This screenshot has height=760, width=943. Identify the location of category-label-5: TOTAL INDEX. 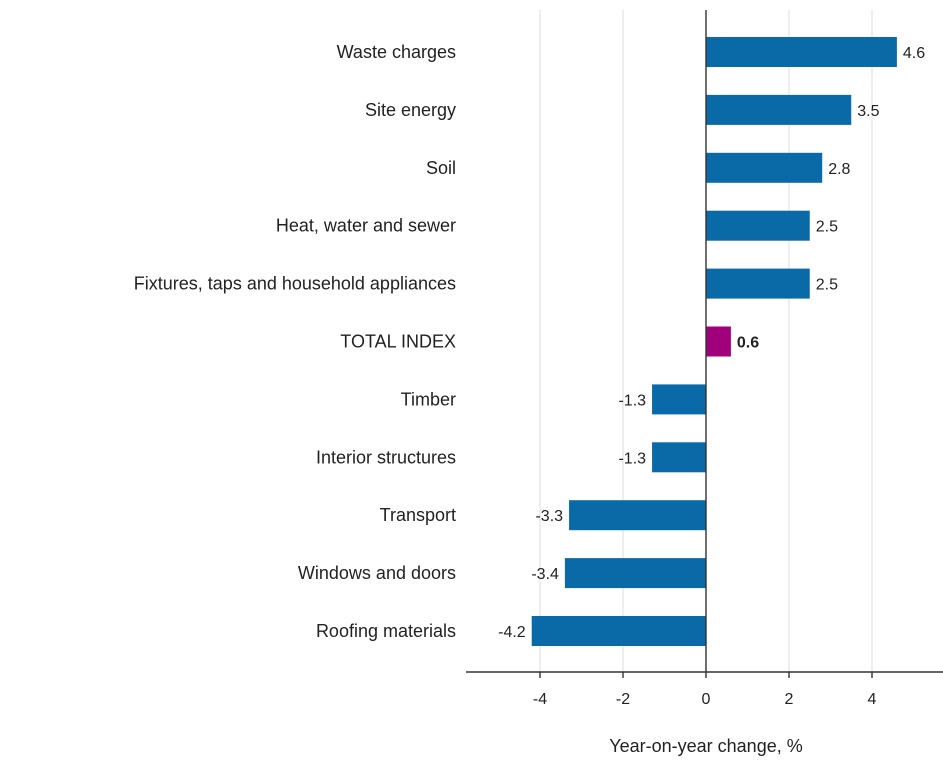
(398, 342).